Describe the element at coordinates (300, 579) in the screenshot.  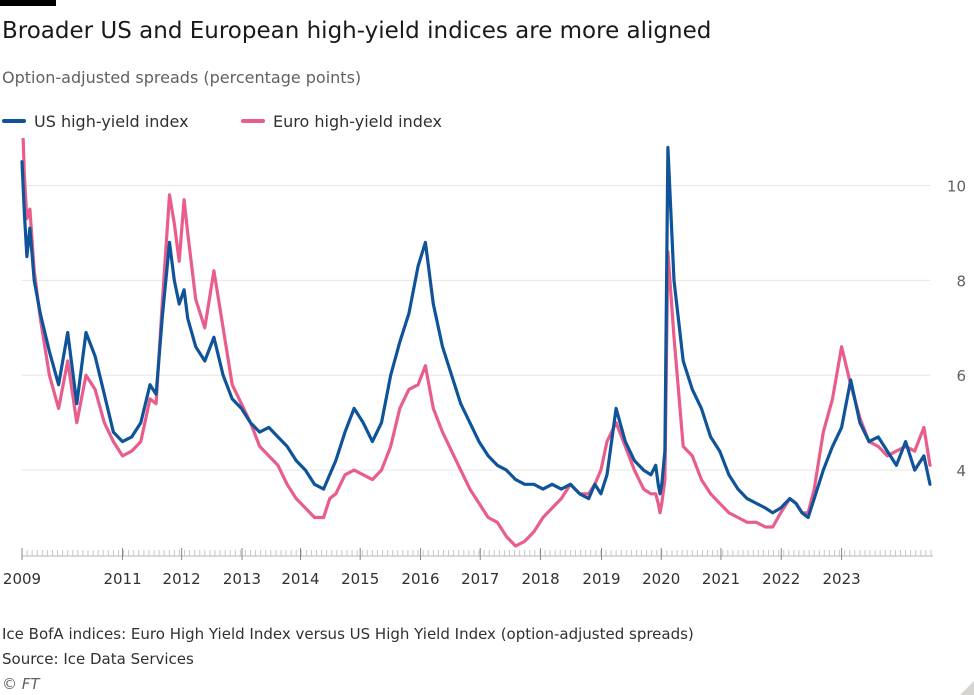
I see `x-tick-label: 2014` at that location.